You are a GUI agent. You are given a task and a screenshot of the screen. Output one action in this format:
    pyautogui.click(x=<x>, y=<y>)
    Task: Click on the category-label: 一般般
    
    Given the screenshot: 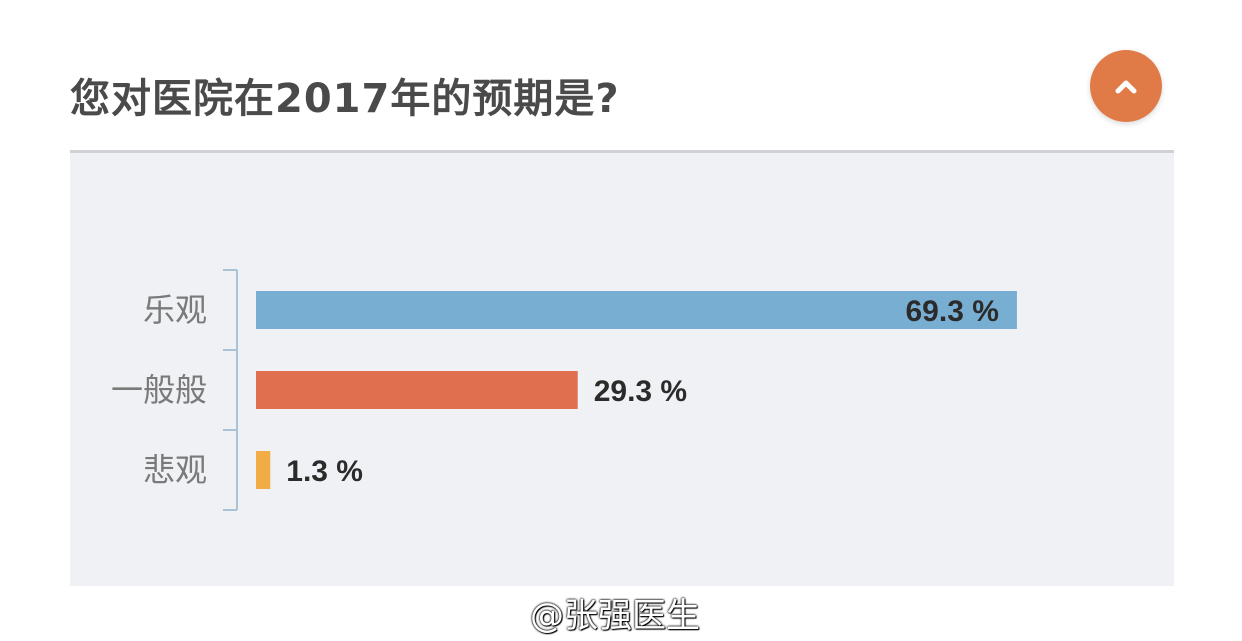 What is the action you would take?
    pyautogui.click(x=159, y=390)
    